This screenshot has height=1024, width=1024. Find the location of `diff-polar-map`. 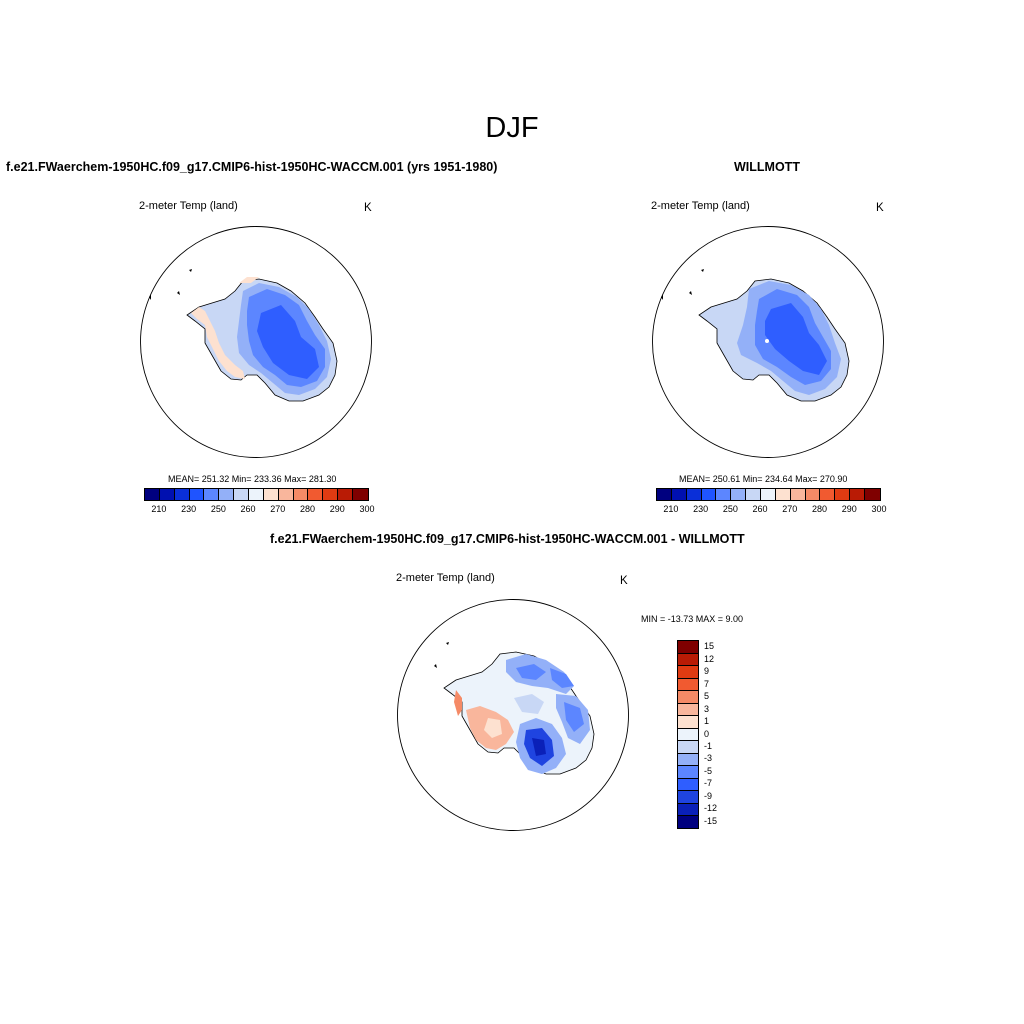

diff-polar-map is located at coordinates (513, 715).